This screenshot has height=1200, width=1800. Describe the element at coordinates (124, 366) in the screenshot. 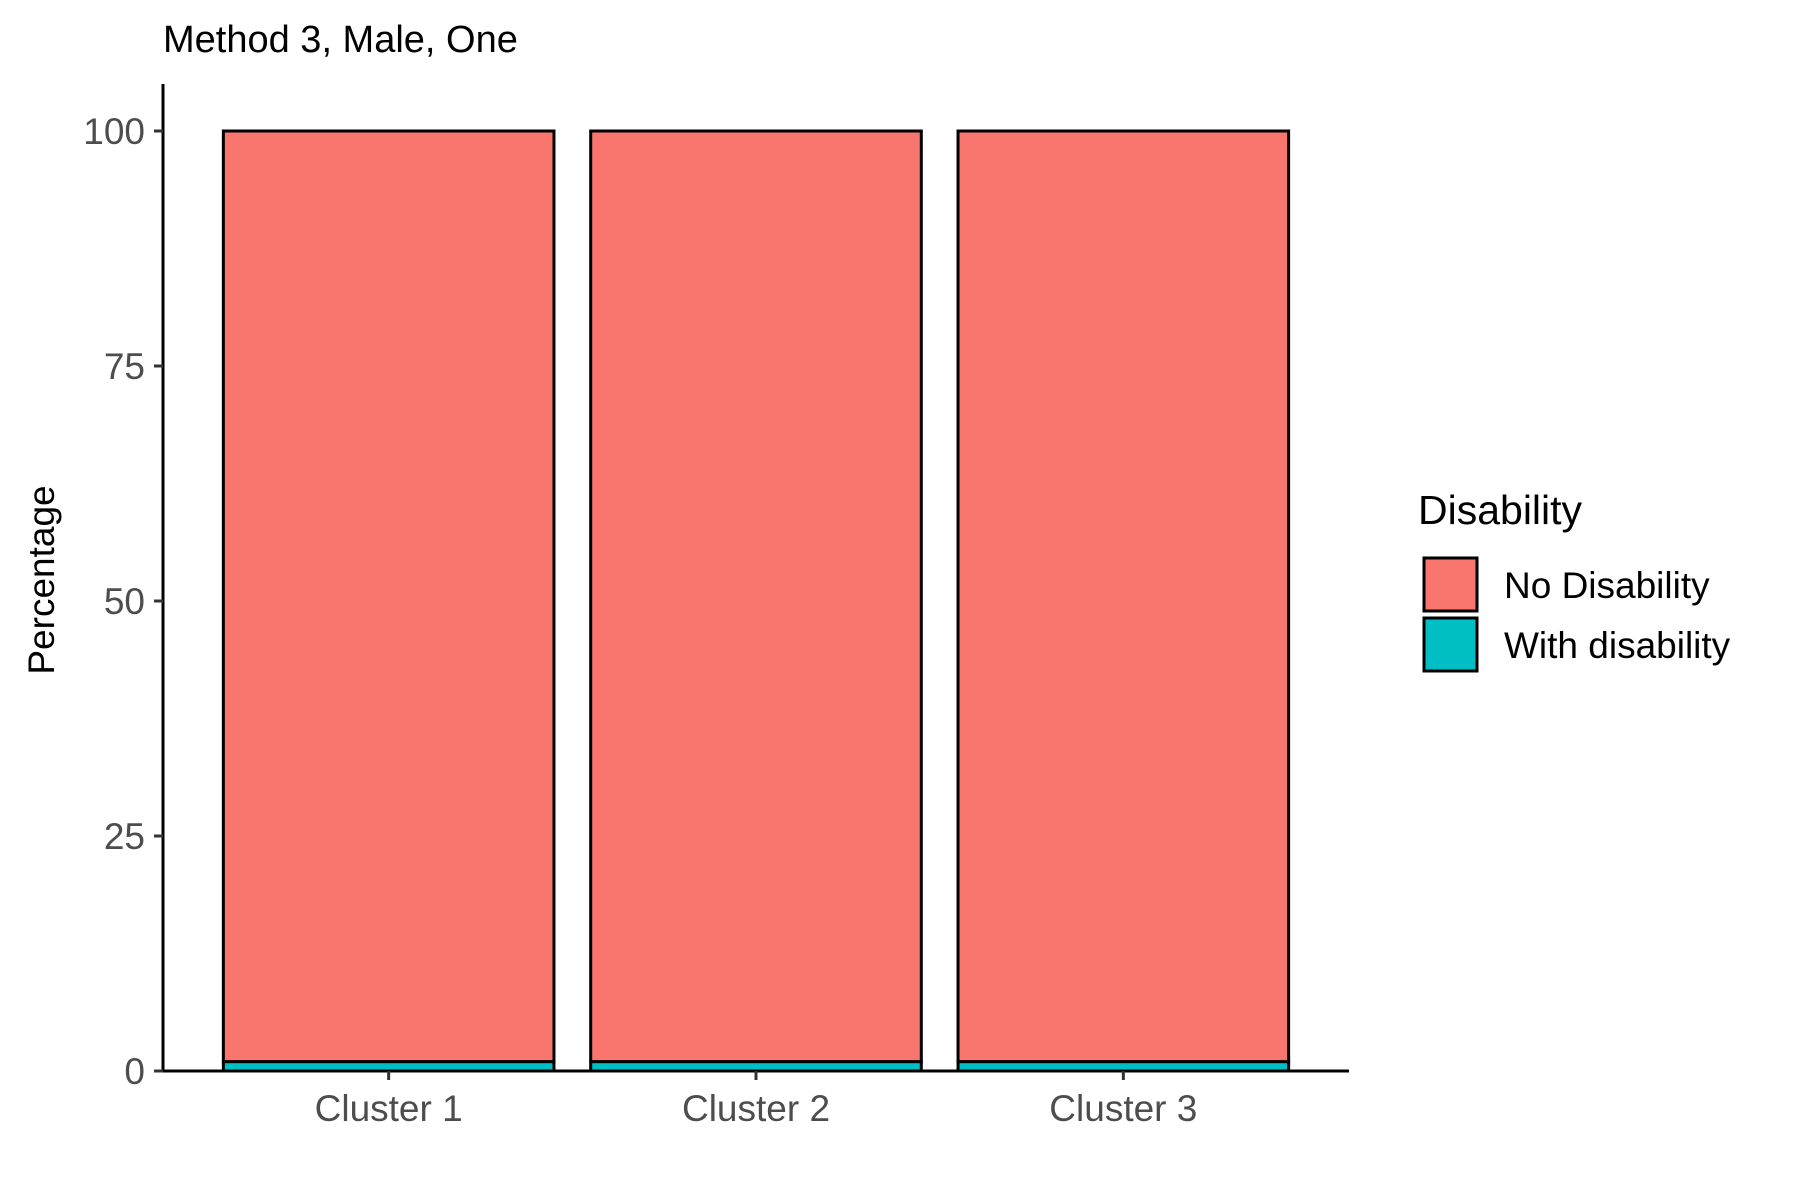

I see `y-tick-label: 75` at that location.